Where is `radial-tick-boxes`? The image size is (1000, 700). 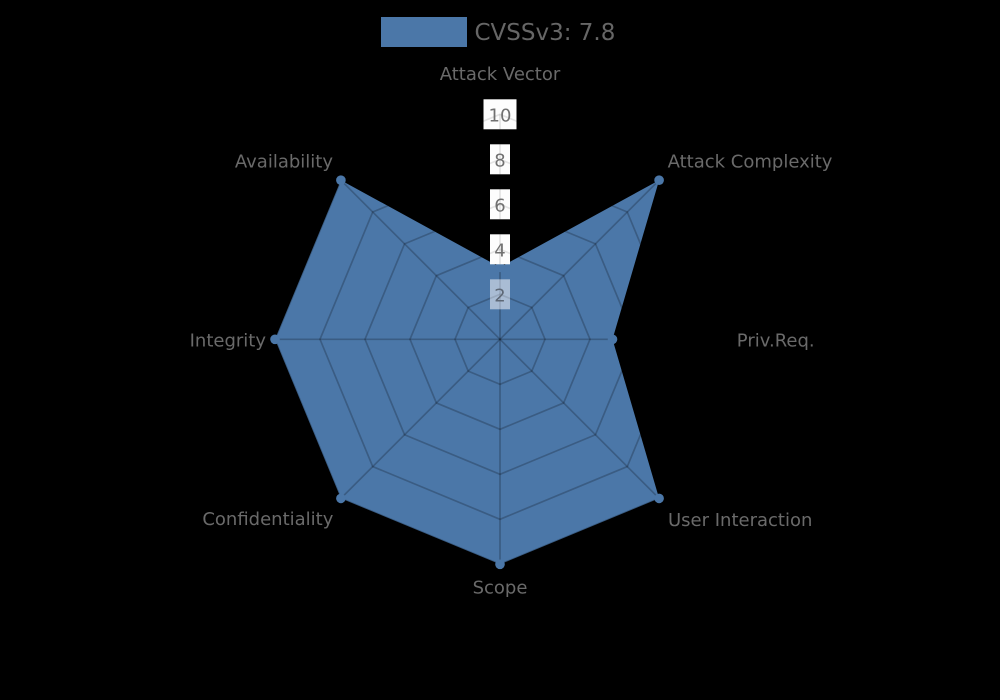 radial-tick-boxes is located at coordinates (500, 204).